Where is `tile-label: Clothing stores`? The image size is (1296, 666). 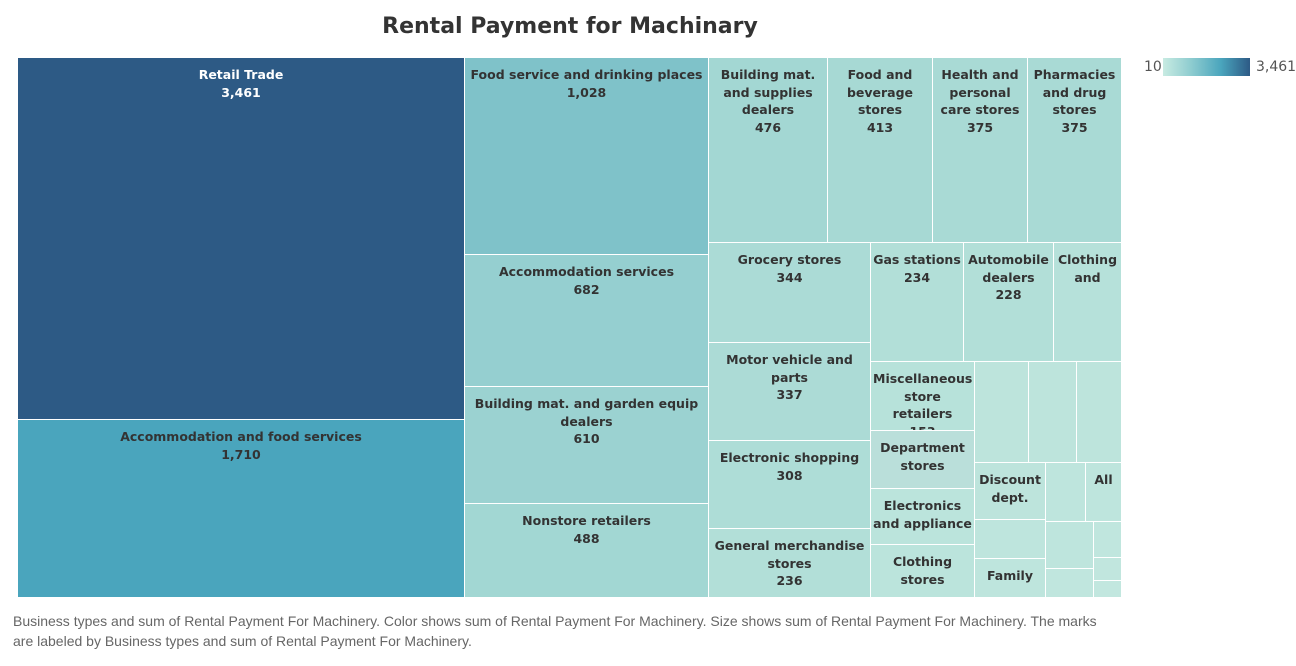
tile-label: Clothing stores is located at coordinates (922, 570).